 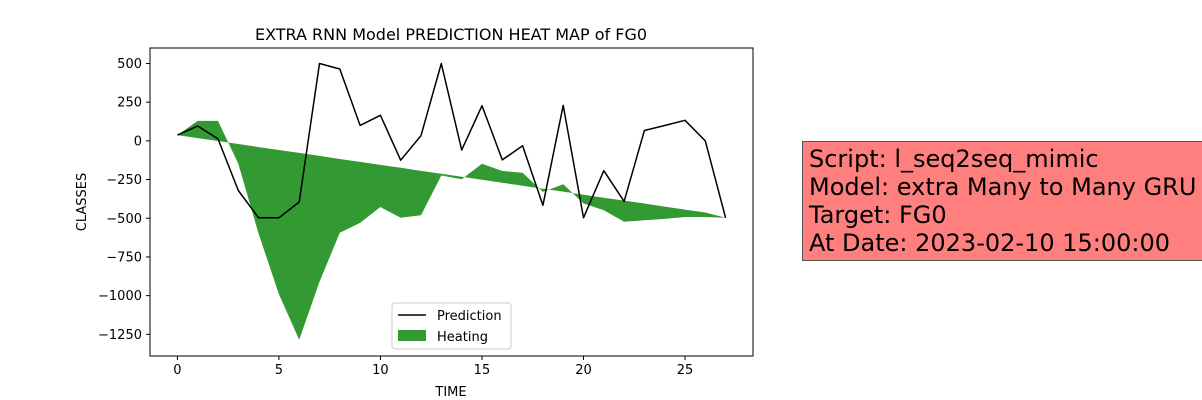 I want to click on info-target-line: Target: FG0, so click(x=878, y=215).